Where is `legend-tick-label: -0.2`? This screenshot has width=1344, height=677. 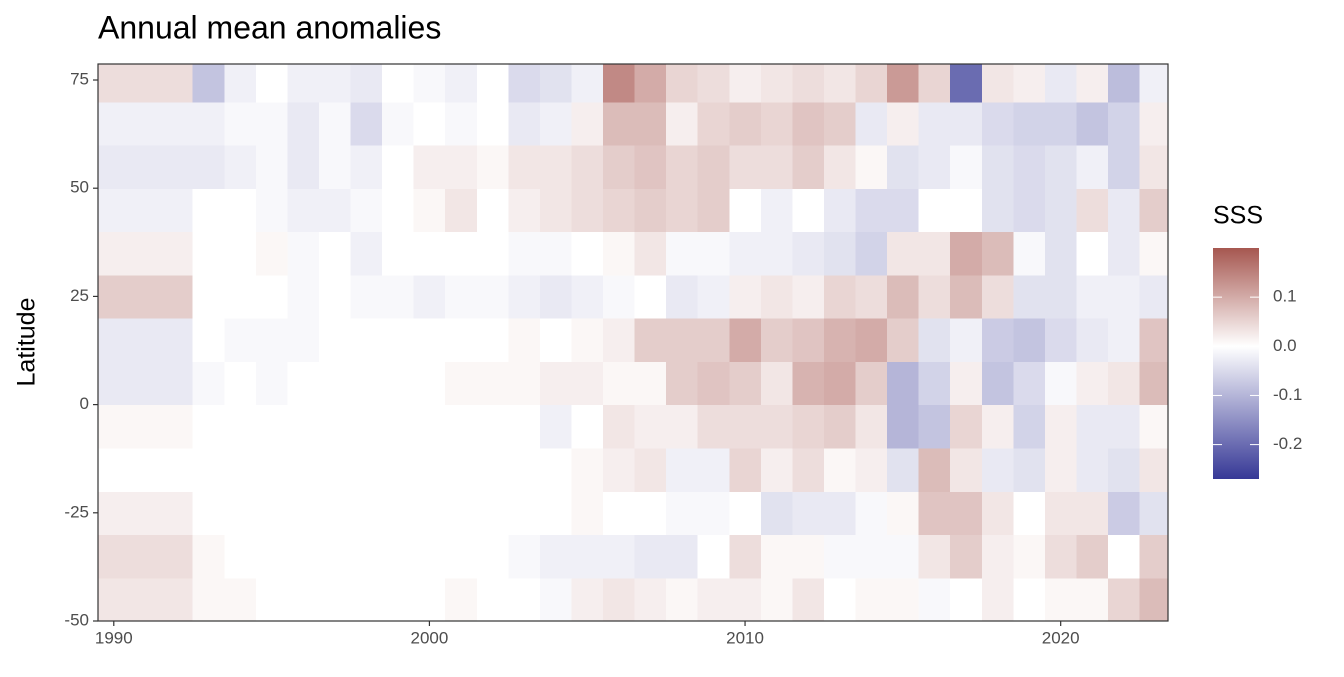
legend-tick-label: -0.2 is located at coordinates (1287, 443).